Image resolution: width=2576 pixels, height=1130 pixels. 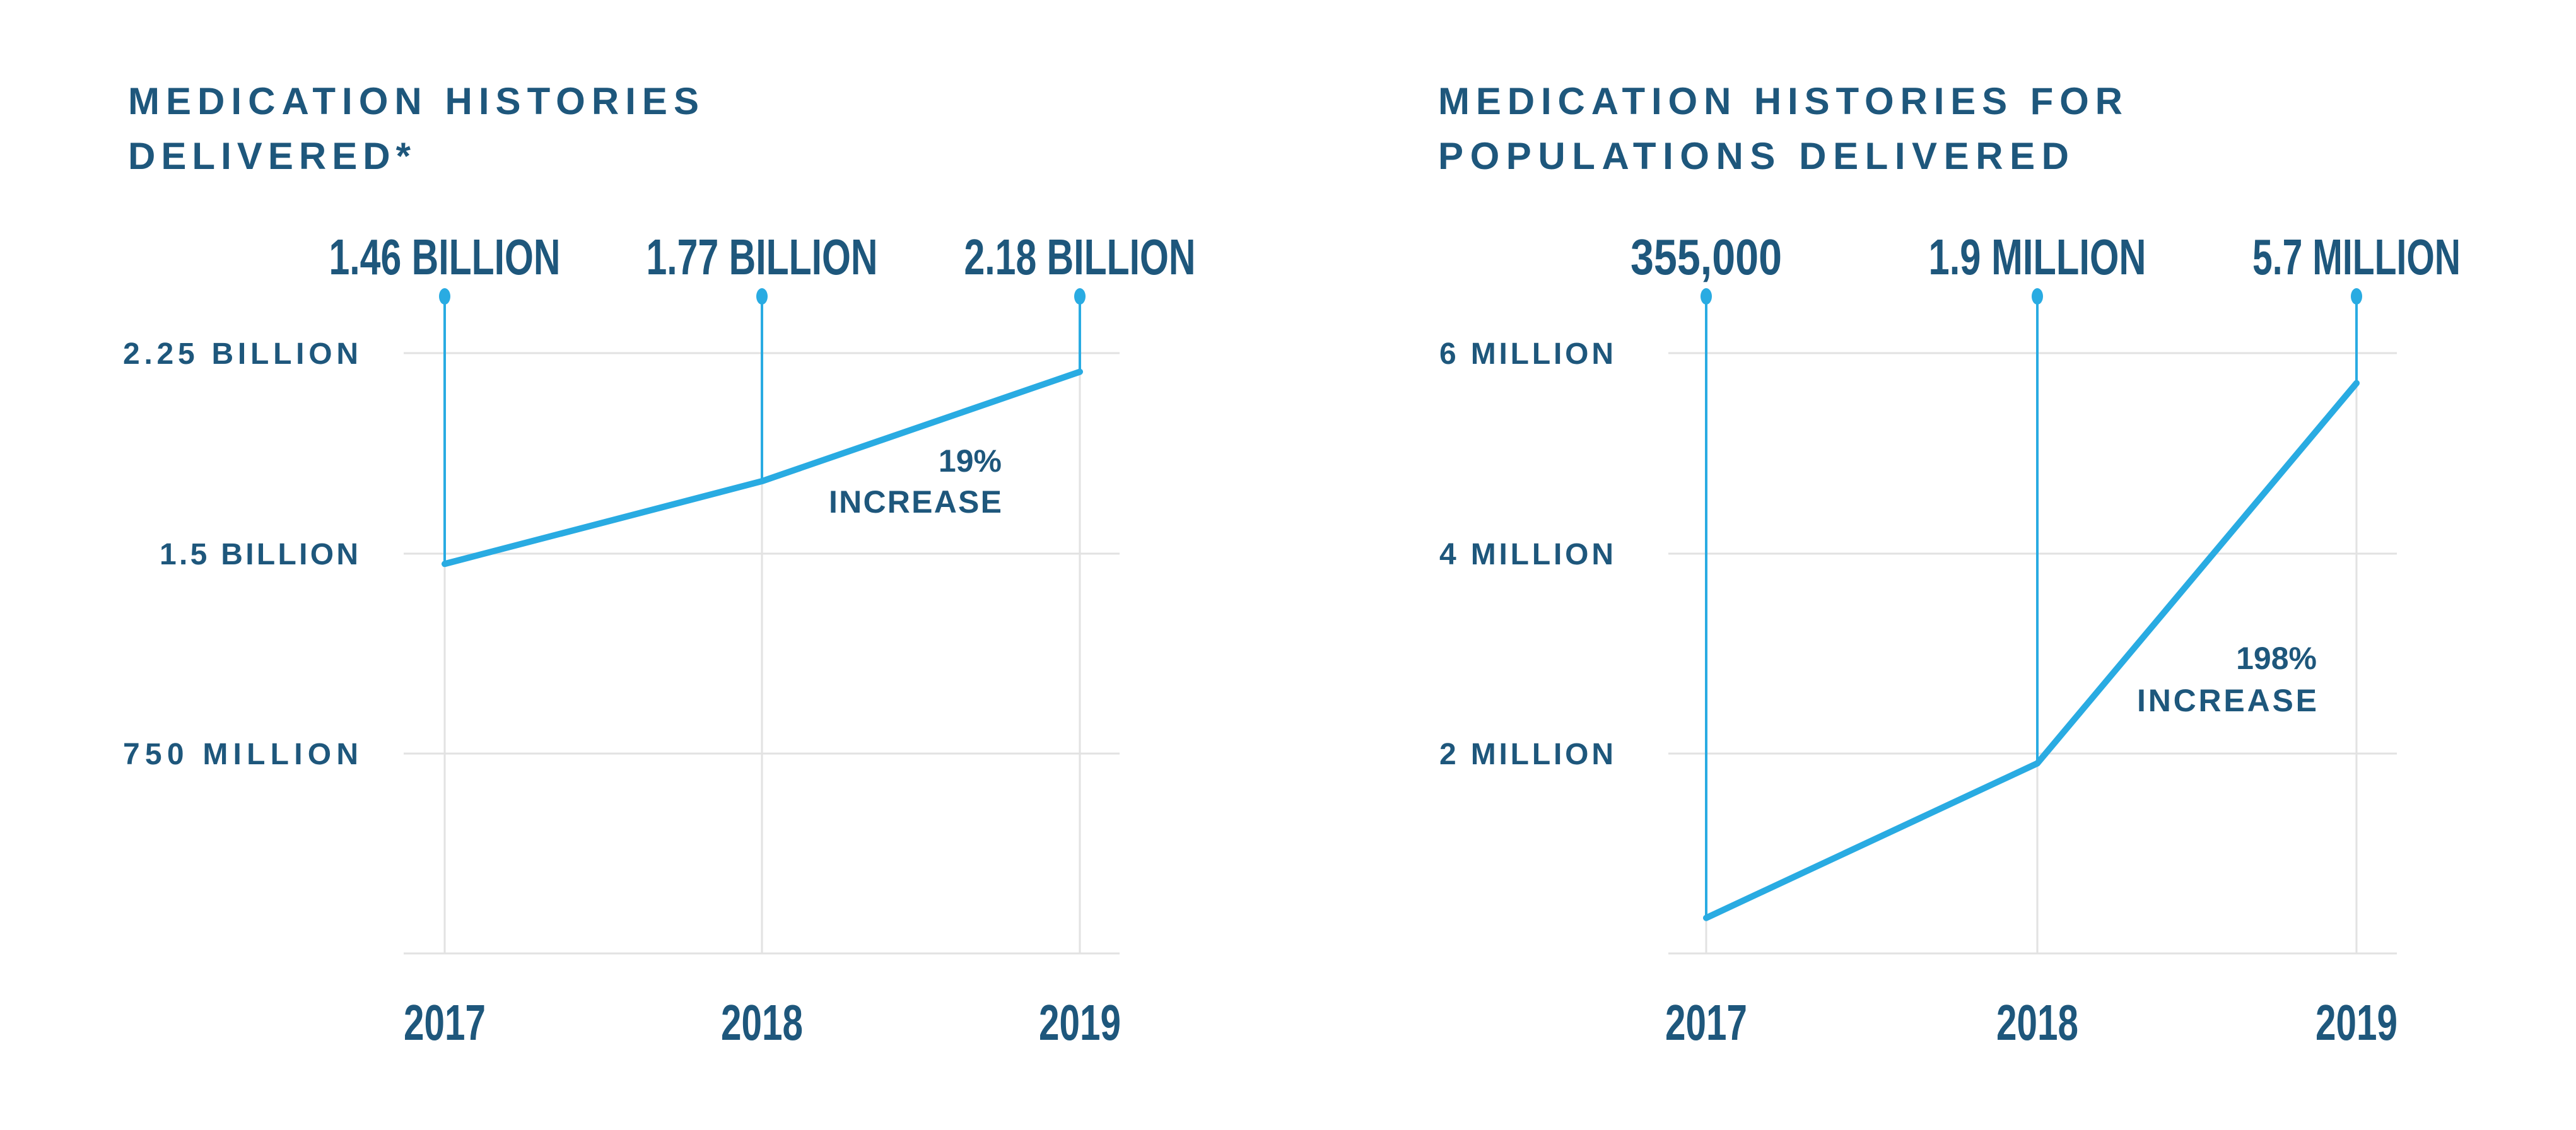 I want to click on increase-annotation-line1: 19%, so click(x=970, y=461).